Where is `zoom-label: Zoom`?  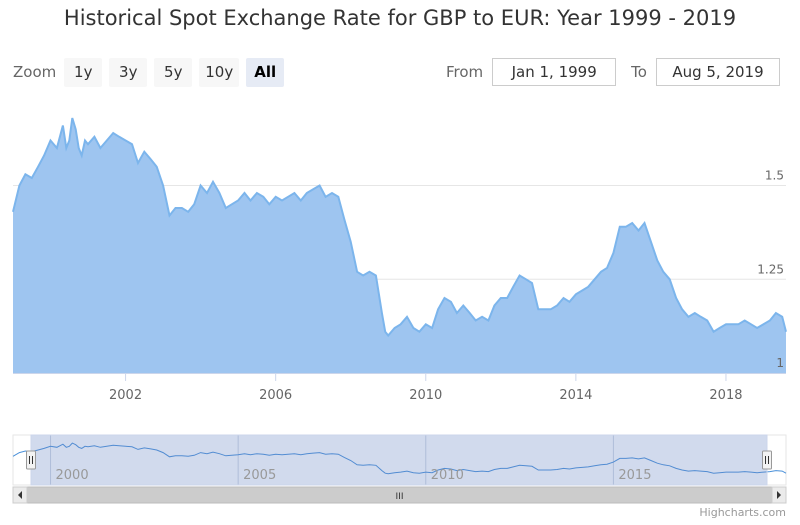
zoom-label: Zoom is located at coordinates (35, 72).